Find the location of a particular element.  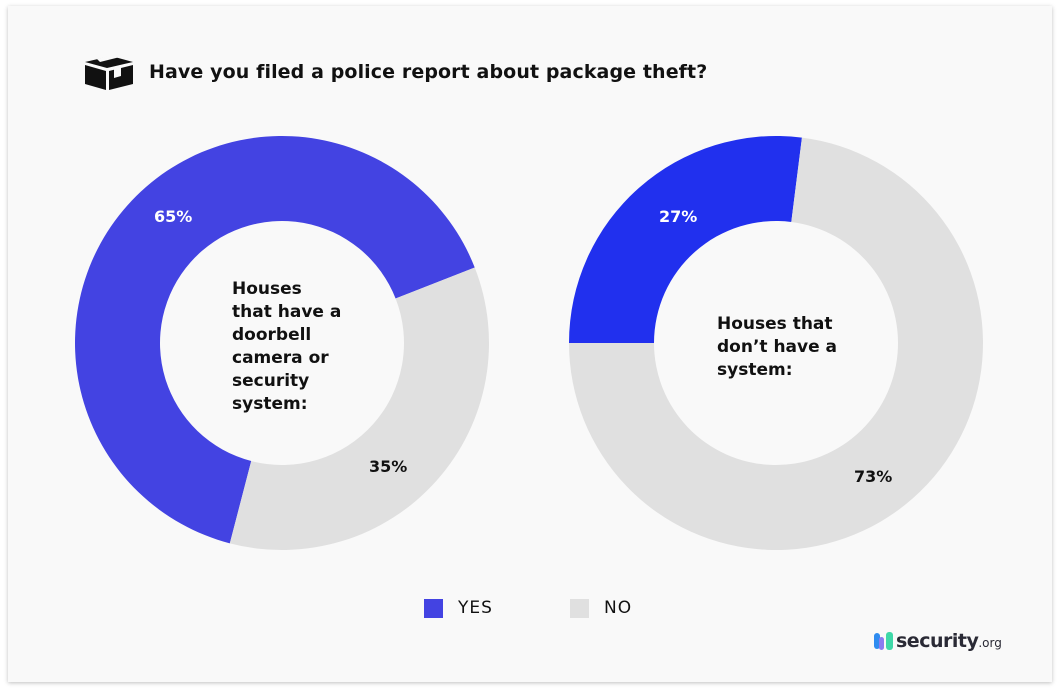

legend-item-no: NO is located at coordinates (601, 608).